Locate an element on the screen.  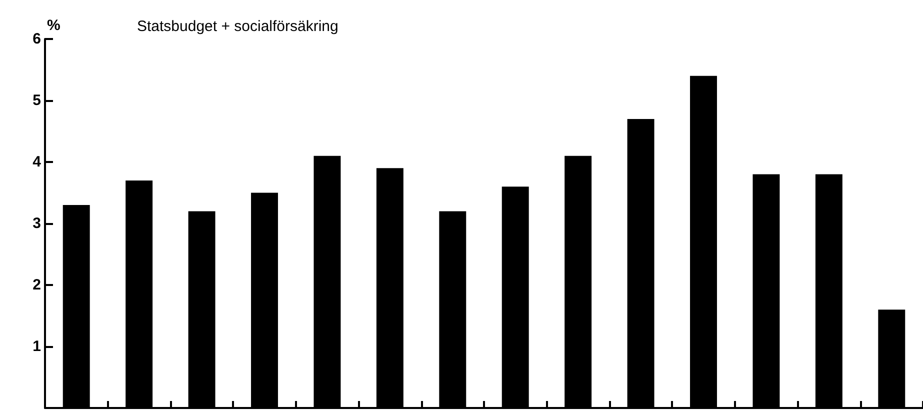
chart-title: Statsbudget + socialförsäkring is located at coordinates (237, 26).